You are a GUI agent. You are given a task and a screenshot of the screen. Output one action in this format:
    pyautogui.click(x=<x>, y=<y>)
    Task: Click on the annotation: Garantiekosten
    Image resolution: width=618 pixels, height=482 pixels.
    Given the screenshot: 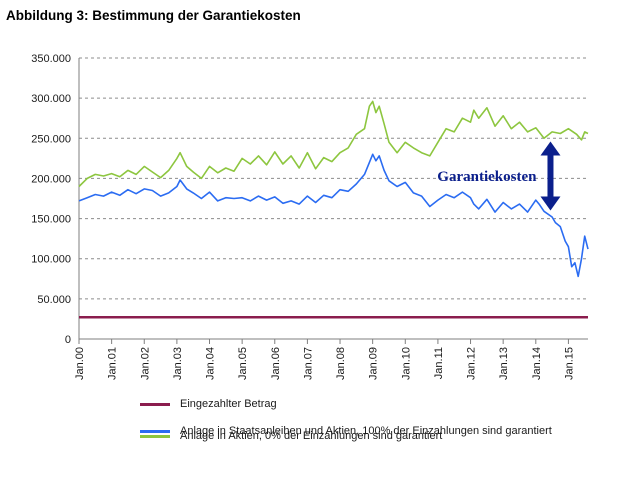 What is the action you would take?
    pyautogui.click(x=499, y=176)
    